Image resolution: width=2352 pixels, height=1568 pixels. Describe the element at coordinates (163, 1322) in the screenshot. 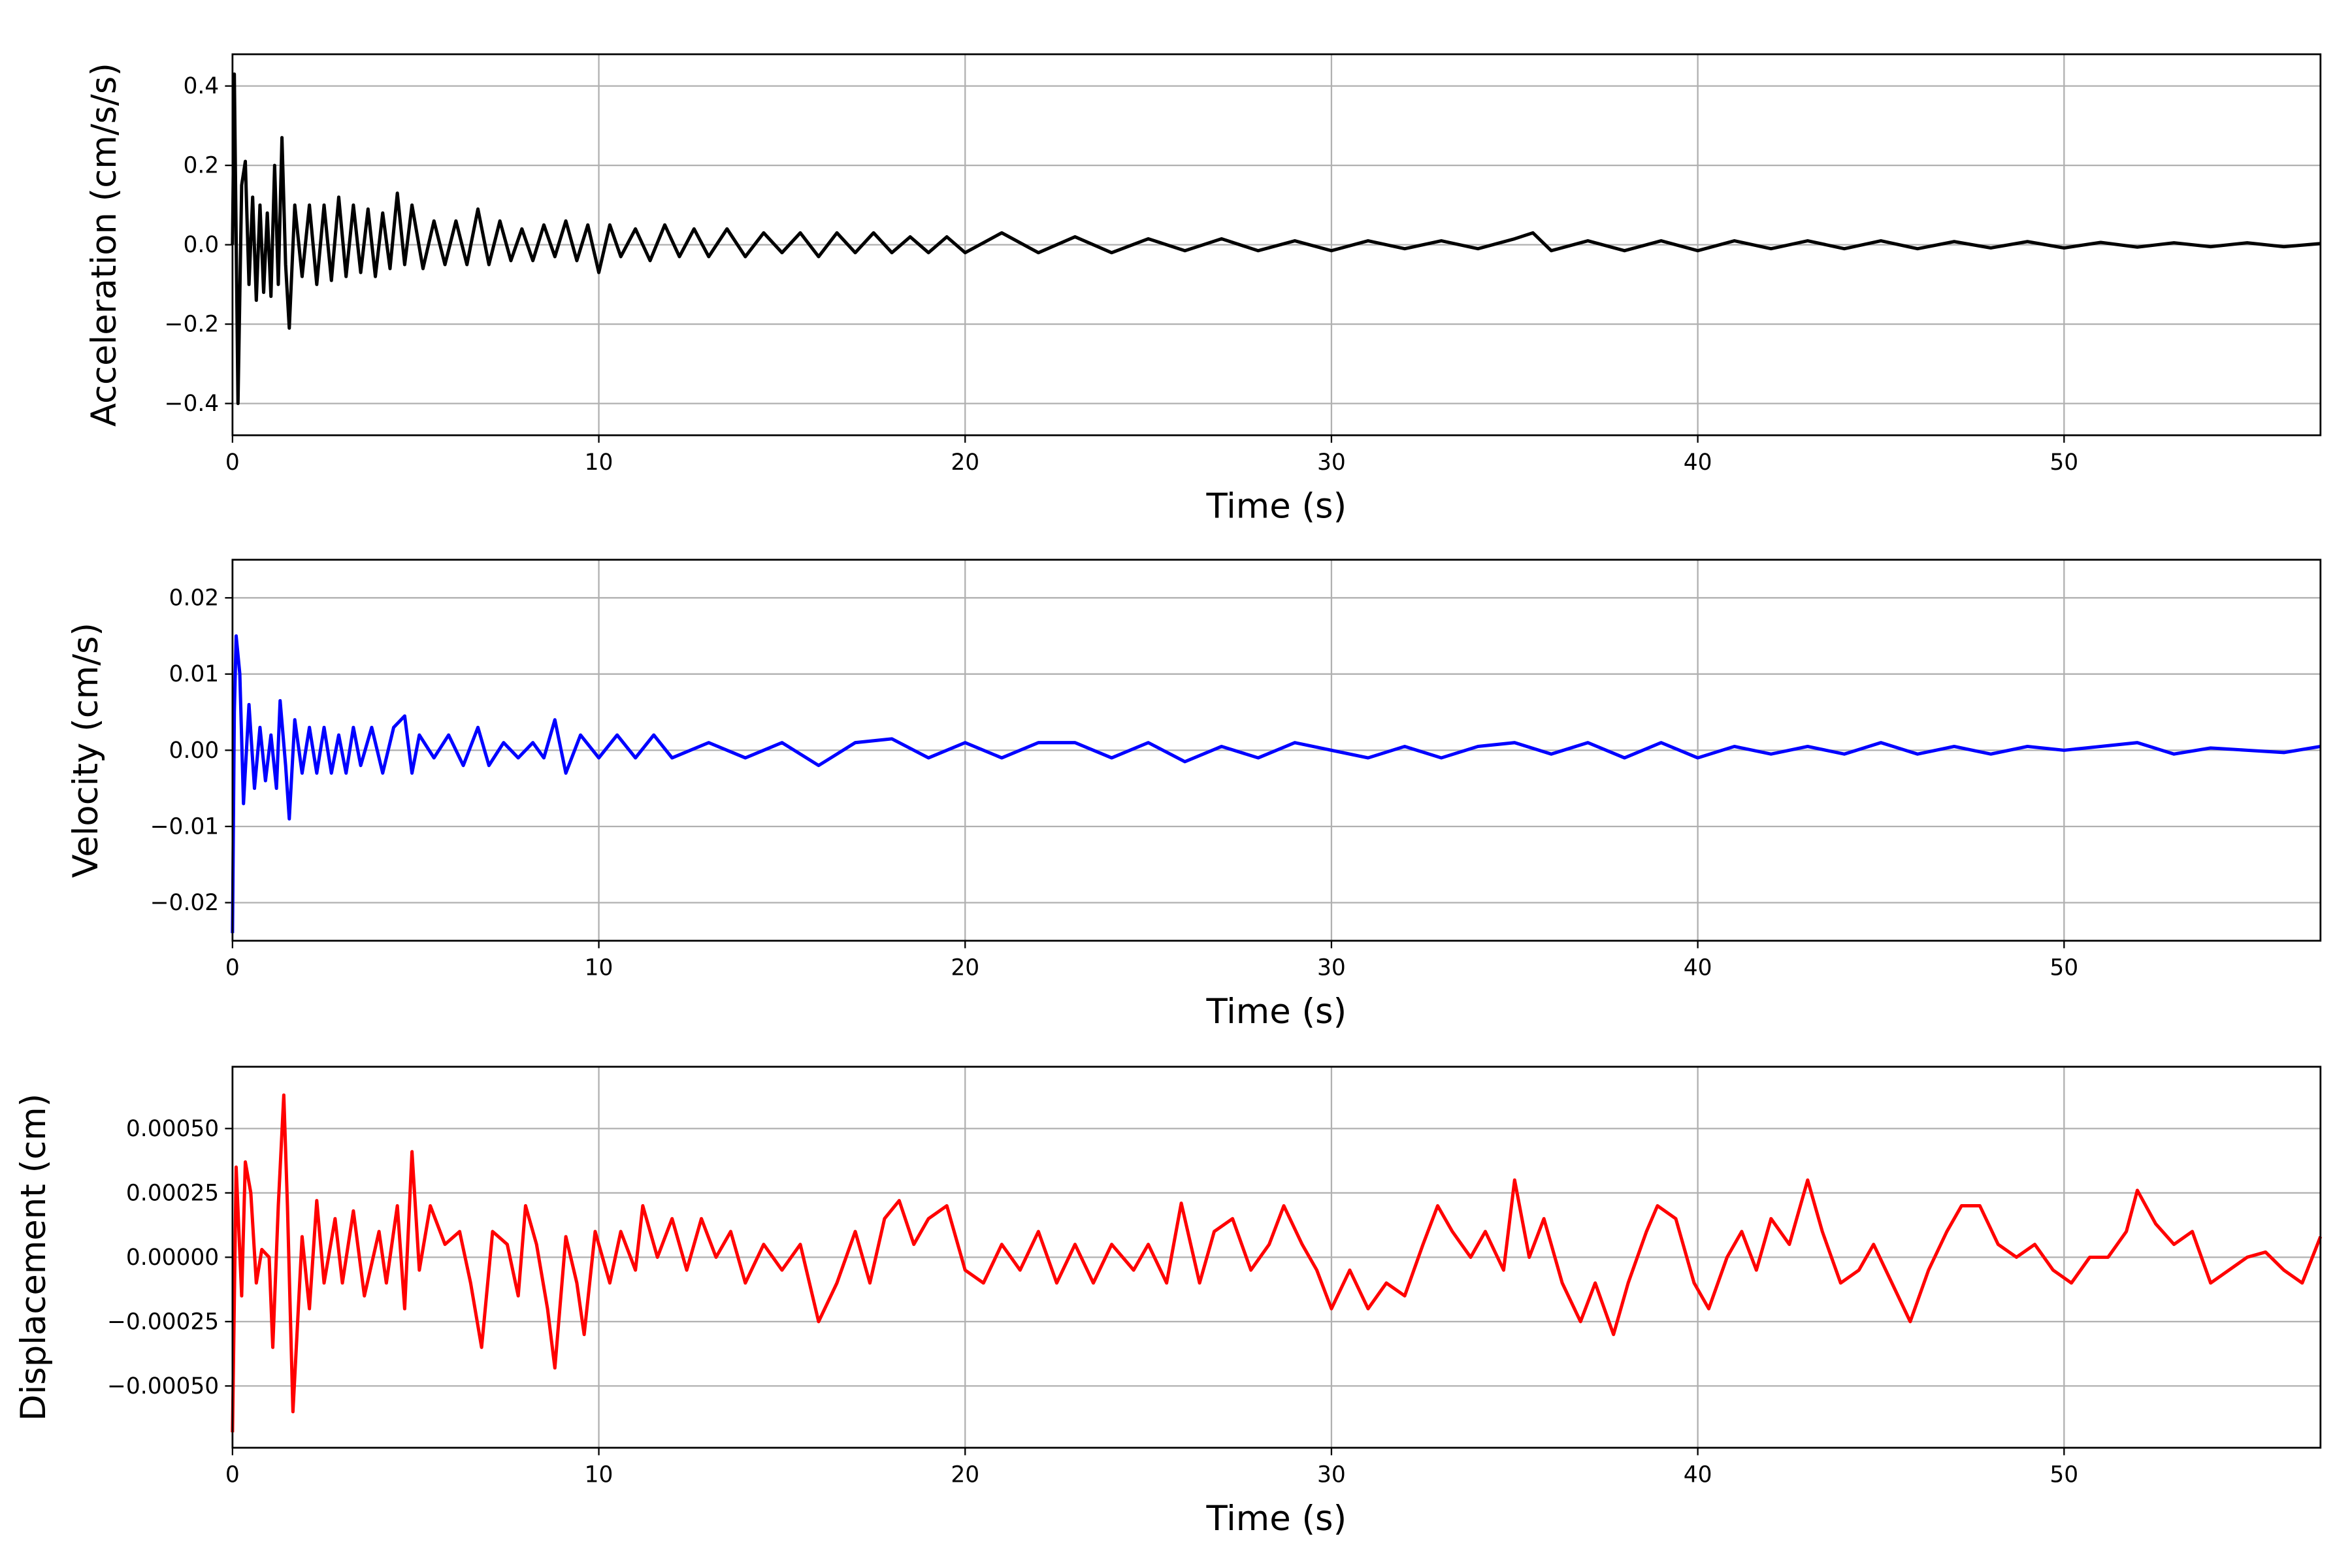

I see `y-tick-label: −0.00025` at that location.